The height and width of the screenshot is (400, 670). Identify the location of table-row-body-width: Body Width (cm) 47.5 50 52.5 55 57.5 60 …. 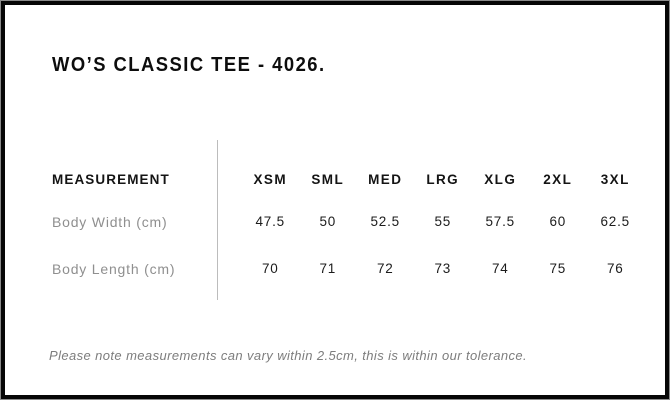
(348, 222).